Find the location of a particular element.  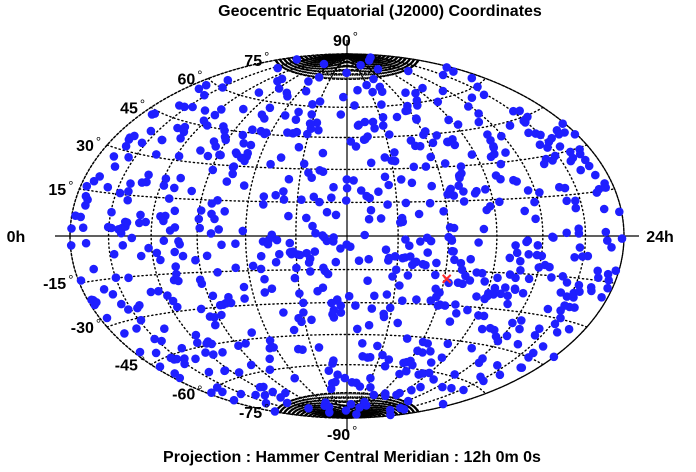

dec-tick-label: -15 ° is located at coordinates (58, 282).